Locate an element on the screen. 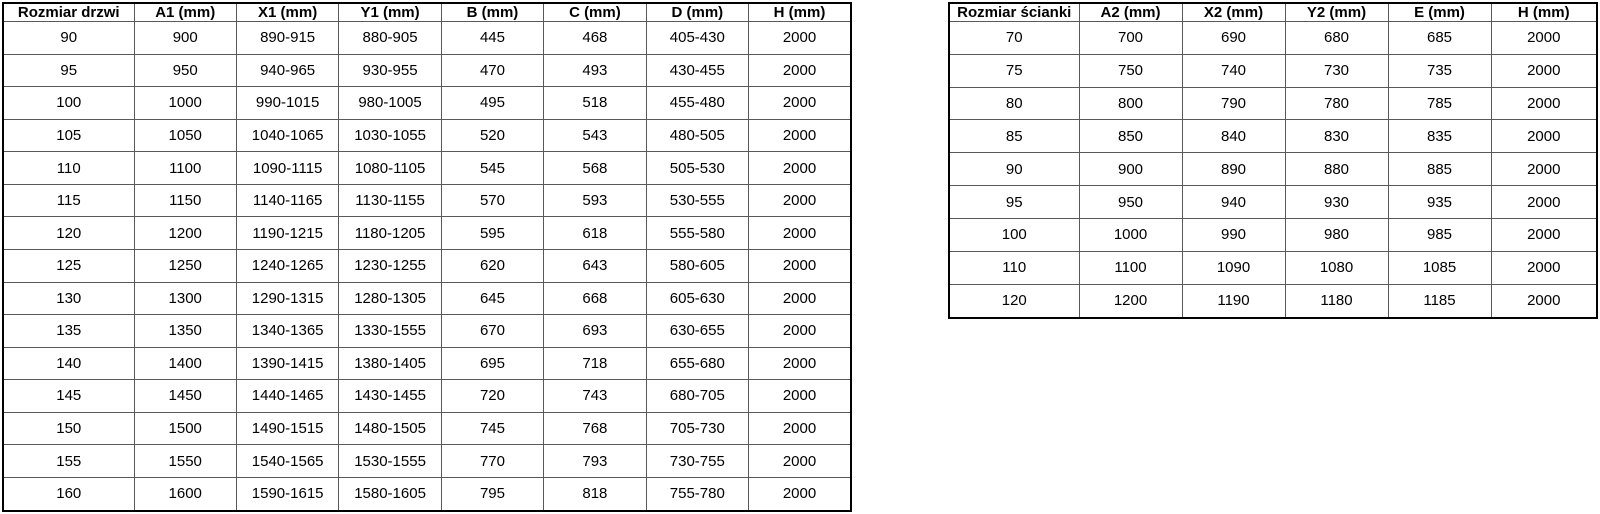 The height and width of the screenshot is (514, 1600). table-cell: 695 is located at coordinates (492, 363).